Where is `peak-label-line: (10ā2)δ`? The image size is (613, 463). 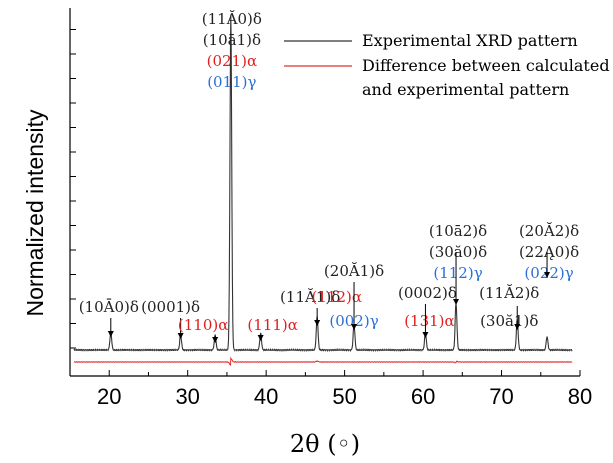
peak-label-line: (10ā2)δ is located at coordinates (458, 231).